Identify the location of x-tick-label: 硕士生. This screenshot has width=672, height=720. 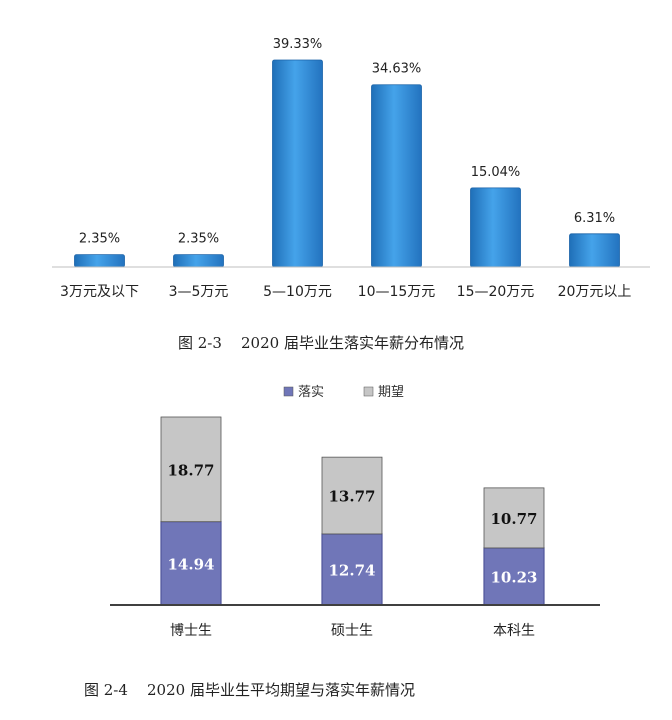
(352, 631).